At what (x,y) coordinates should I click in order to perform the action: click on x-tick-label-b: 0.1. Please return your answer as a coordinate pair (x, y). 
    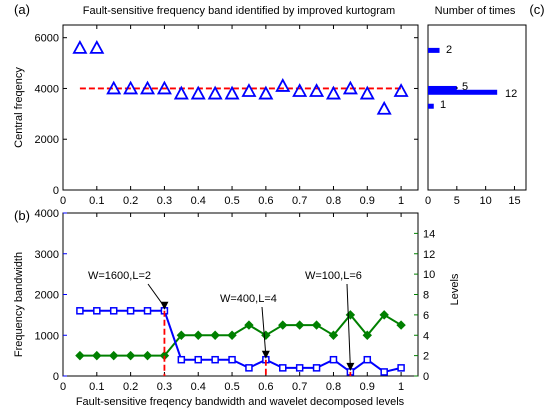
    Looking at the image, I should click on (96, 387).